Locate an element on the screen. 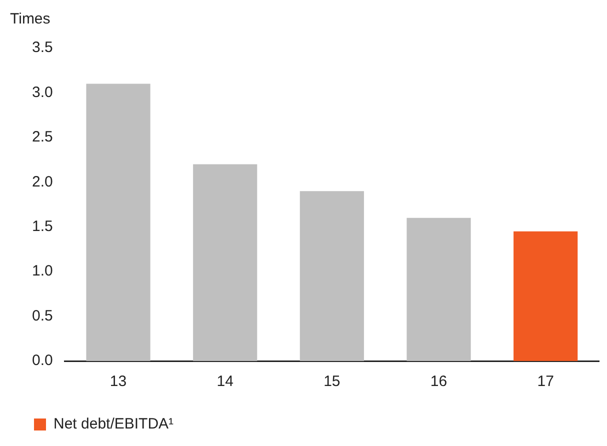 The width and height of the screenshot is (607, 446). y-tick-label: 1.5 is located at coordinates (42, 226).